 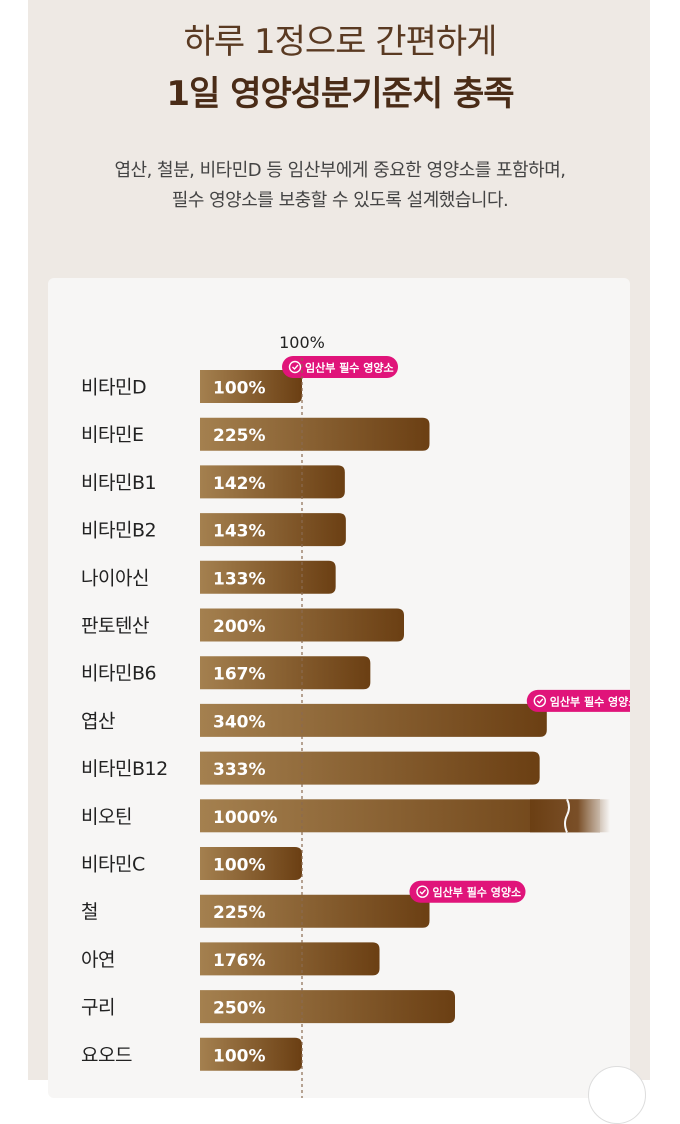 I want to click on bar-fade, so click(x=570, y=816).